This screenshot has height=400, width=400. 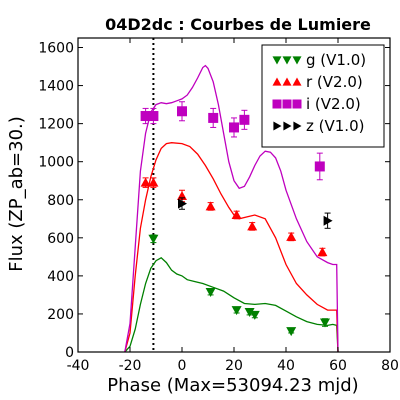 What do you see at coordinates (130, 366) in the screenshot?
I see `x-tick-label: -20` at bounding box center [130, 366].